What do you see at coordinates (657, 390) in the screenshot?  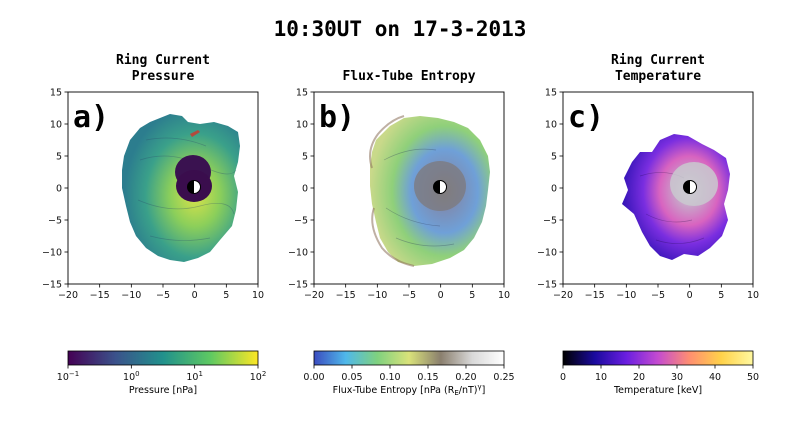 I see `temperature-colorbar-label: Temperature [keV]` at bounding box center [657, 390].